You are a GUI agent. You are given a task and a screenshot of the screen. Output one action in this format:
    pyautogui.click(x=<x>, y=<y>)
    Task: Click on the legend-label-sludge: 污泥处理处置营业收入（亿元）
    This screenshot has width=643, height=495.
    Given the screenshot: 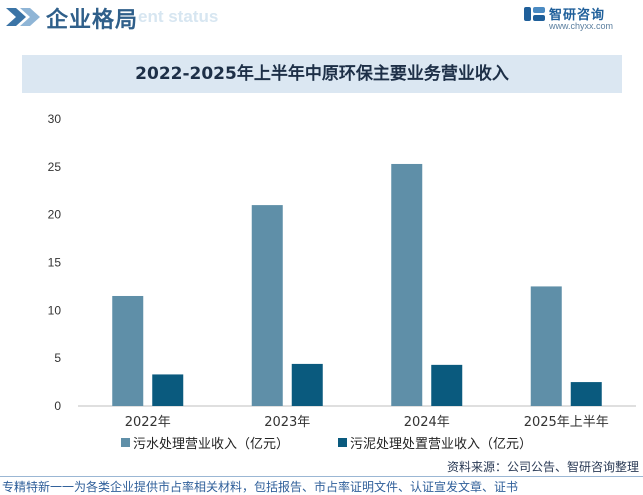 What is the action you would take?
    pyautogui.click(x=441, y=444)
    